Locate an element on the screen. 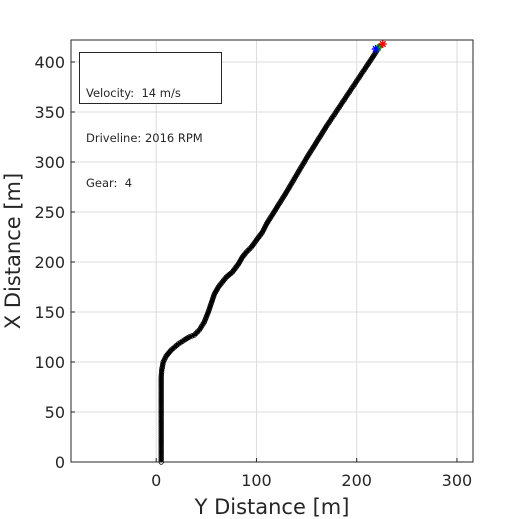 The width and height of the screenshot is (524, 519). y-tick-label: 0 is located at coordinates (60, 462).